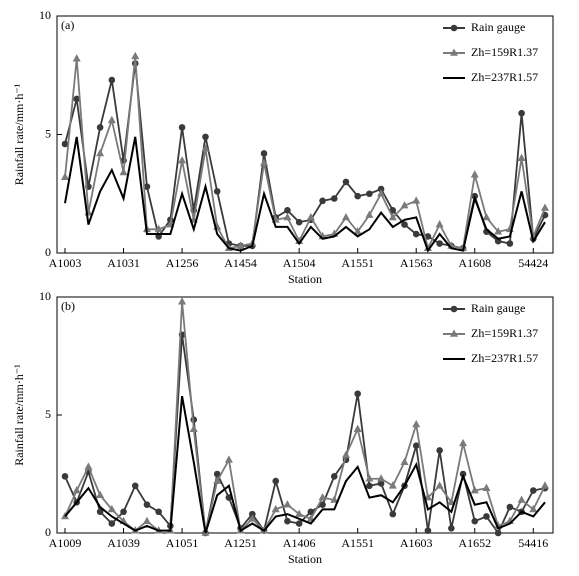  What do you see at coordinates (182, 263) in the screenshot?
I see `x-tick-label: A1256` at bounding box center [182, 263].